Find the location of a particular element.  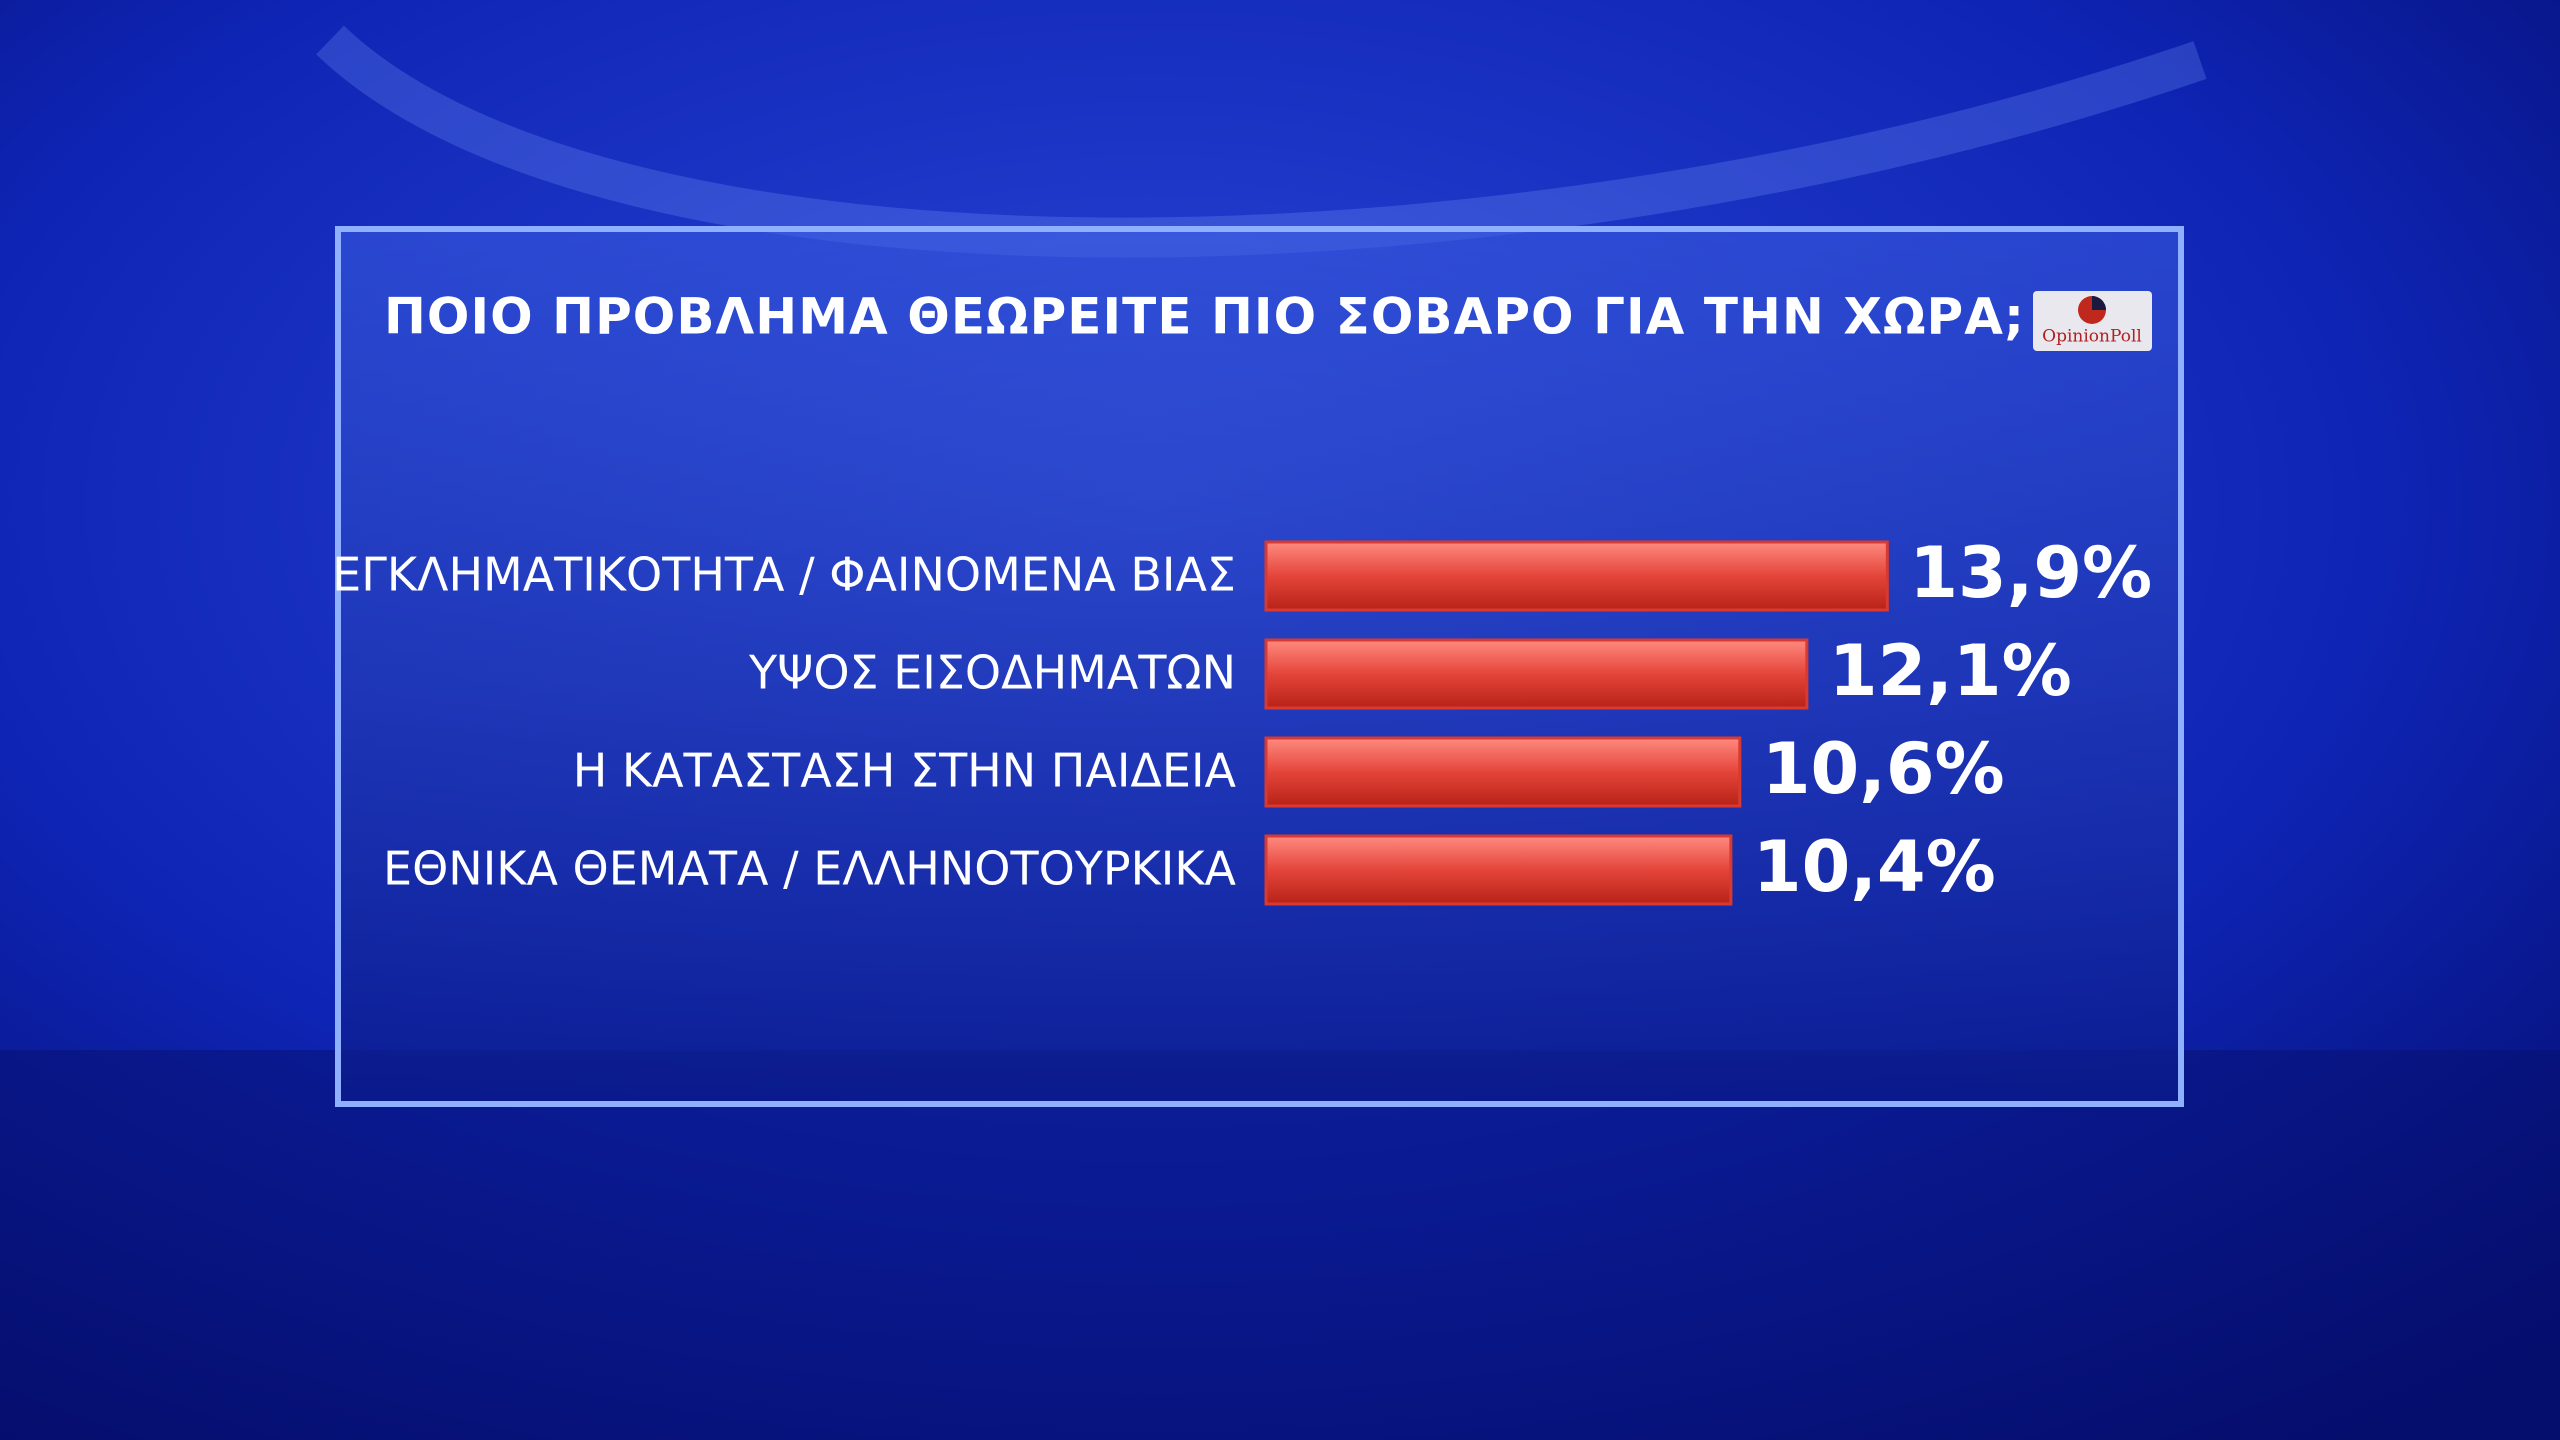

category-label: ΕΘΝΙΚΑ ΘΕΜΑΤΑ / ΕΛΛΗΝΟΤΟΥΡΚΙΚΑ is located at coordinates (809, 869).